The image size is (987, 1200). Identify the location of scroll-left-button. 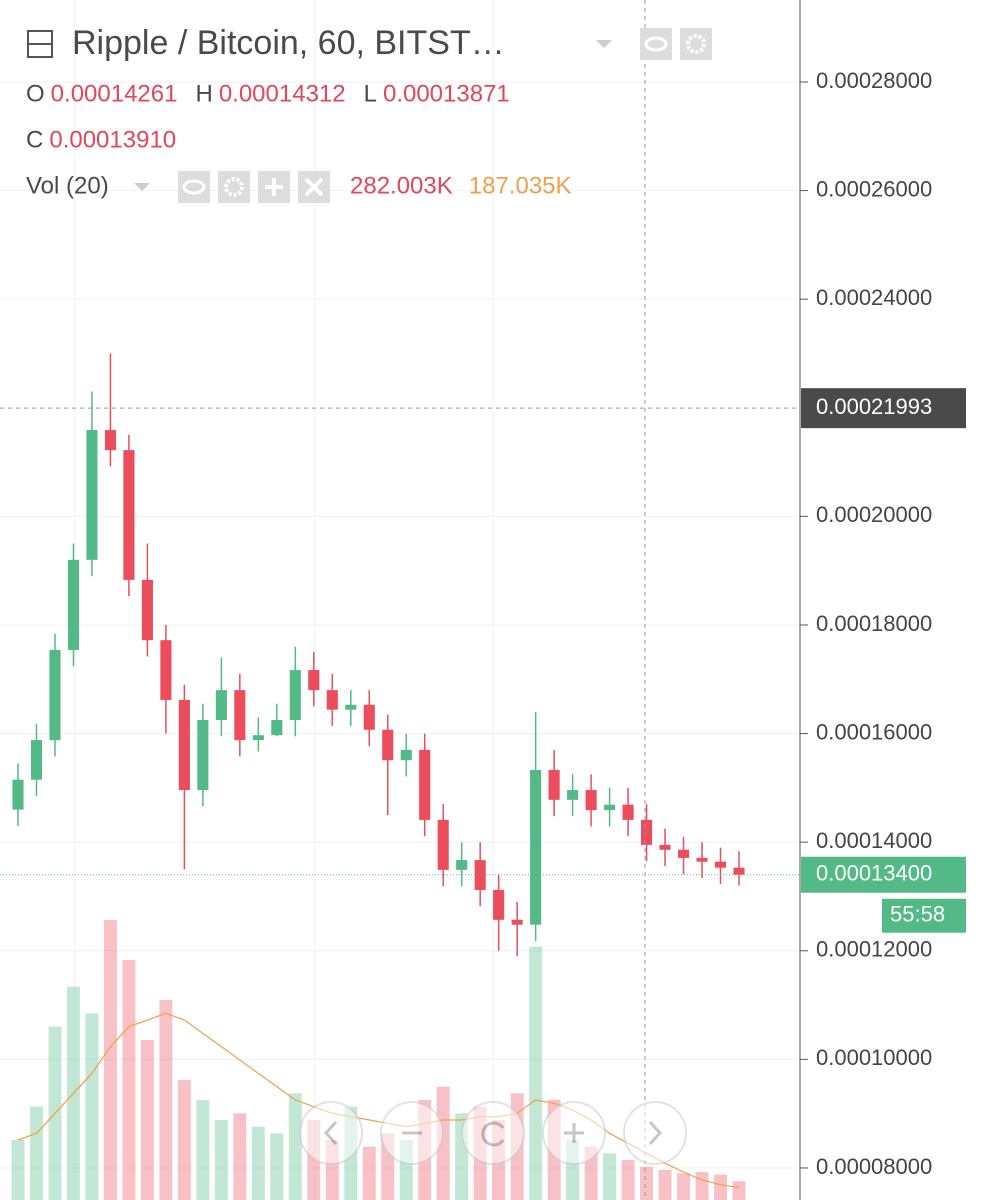
(331, 1133).